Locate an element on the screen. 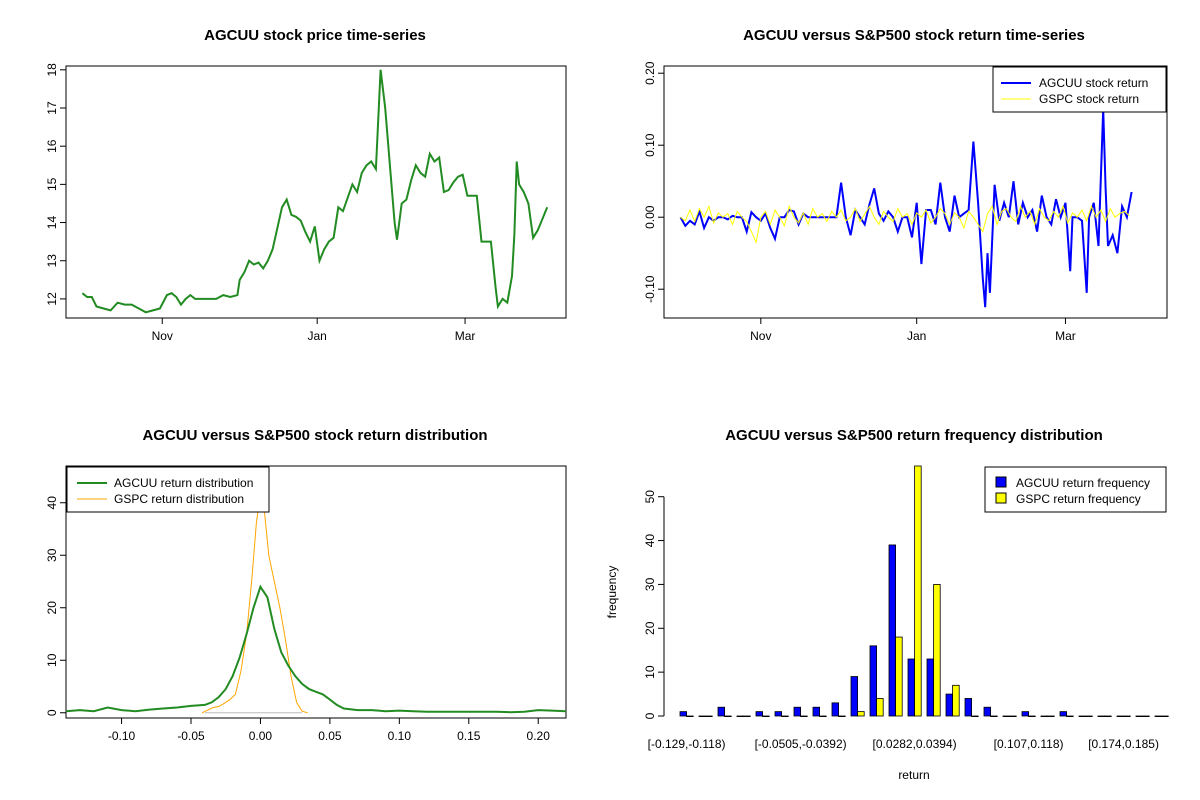 The height and width of the screenshot is (800, 1200). y-tick-label: 0.00 is located at coordinates (650, 217).